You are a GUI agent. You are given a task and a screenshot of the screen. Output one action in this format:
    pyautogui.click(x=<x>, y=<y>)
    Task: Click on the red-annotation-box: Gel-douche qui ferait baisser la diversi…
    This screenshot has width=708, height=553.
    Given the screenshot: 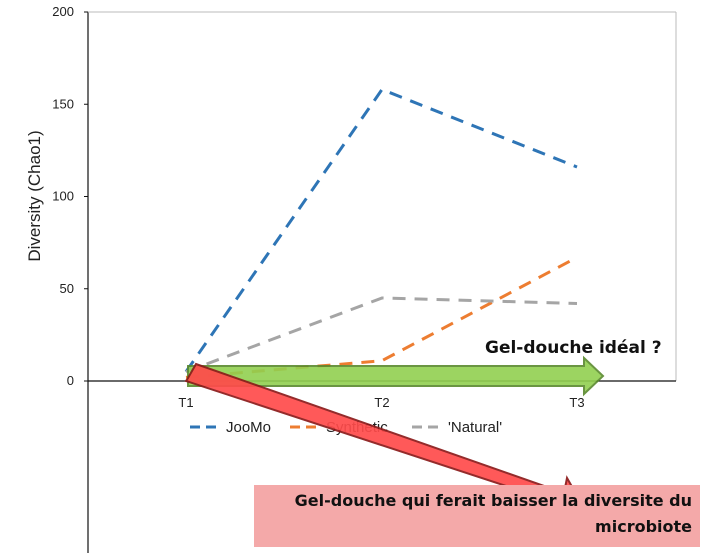 What is the action you would take?
    pyautogui.click(x=477, y=516)
    